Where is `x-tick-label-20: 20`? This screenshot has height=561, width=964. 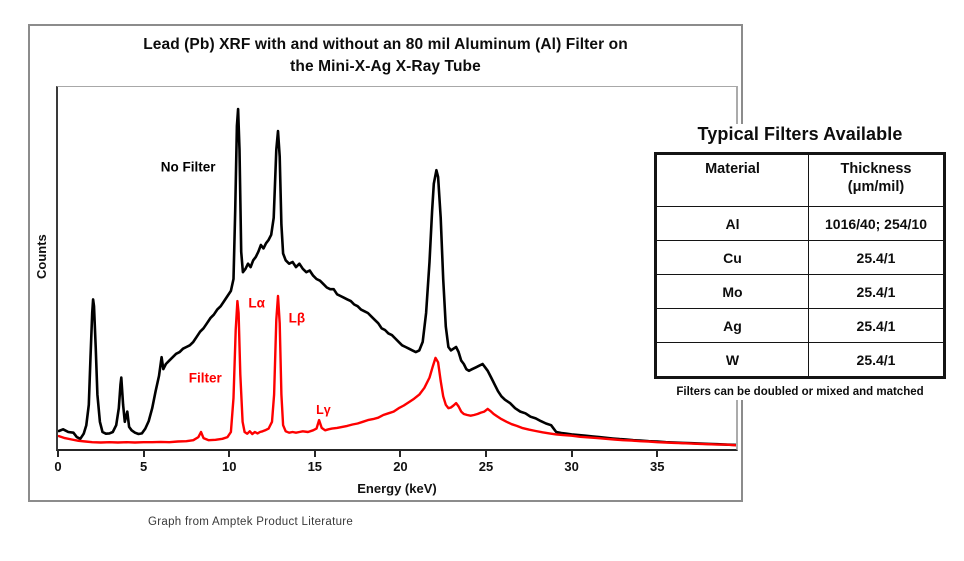 x-tick-label-20: 20 is located at coordinates (400, 466).